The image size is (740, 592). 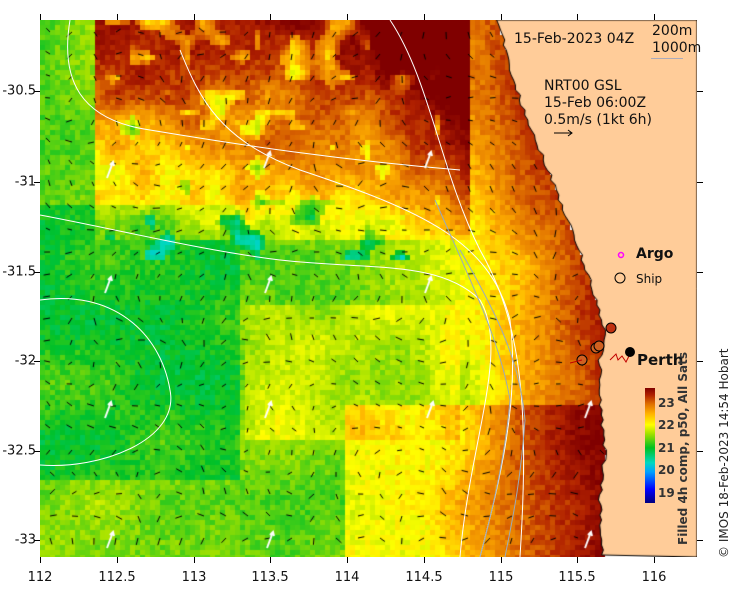 I want to click on perth-marker-icon, so click(x=630, y=352).